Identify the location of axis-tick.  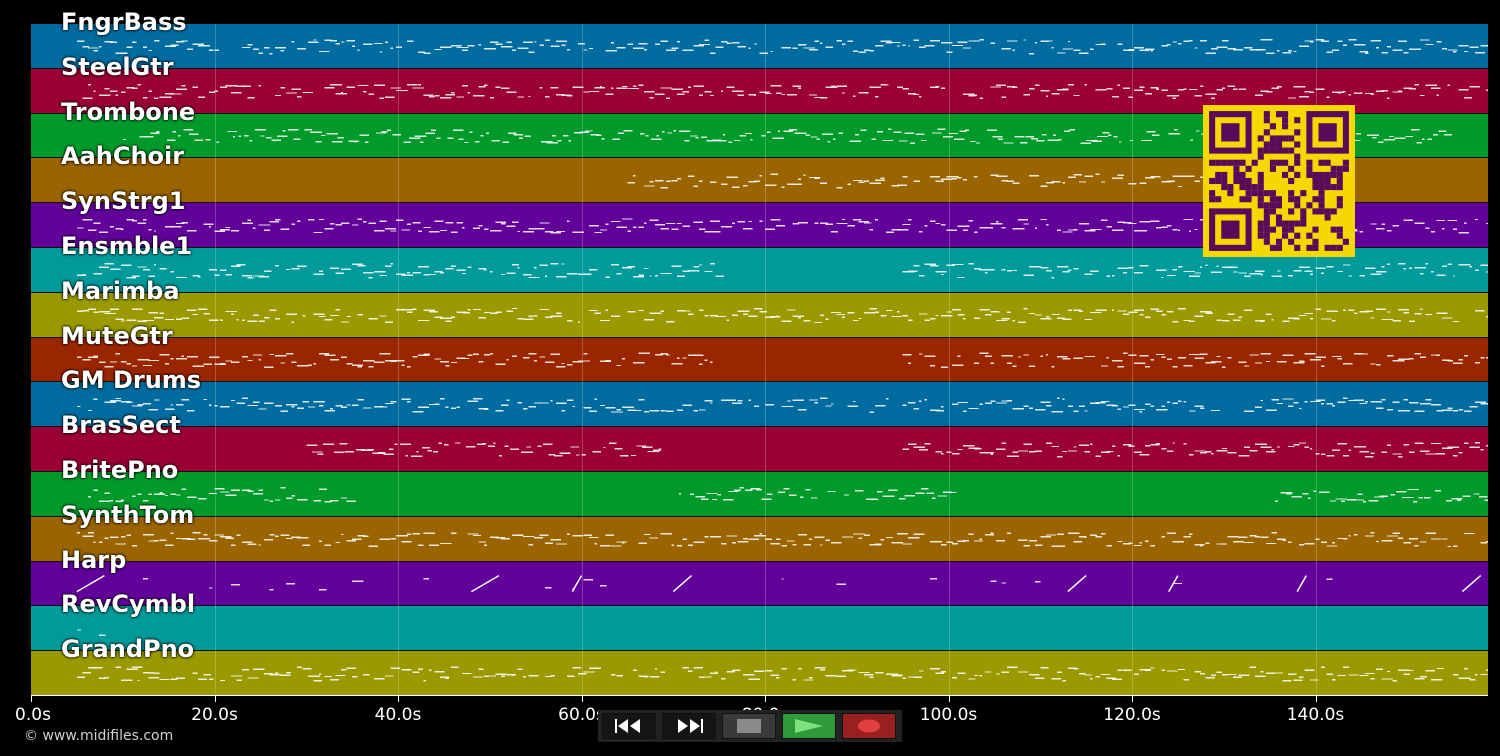
(215, 698).